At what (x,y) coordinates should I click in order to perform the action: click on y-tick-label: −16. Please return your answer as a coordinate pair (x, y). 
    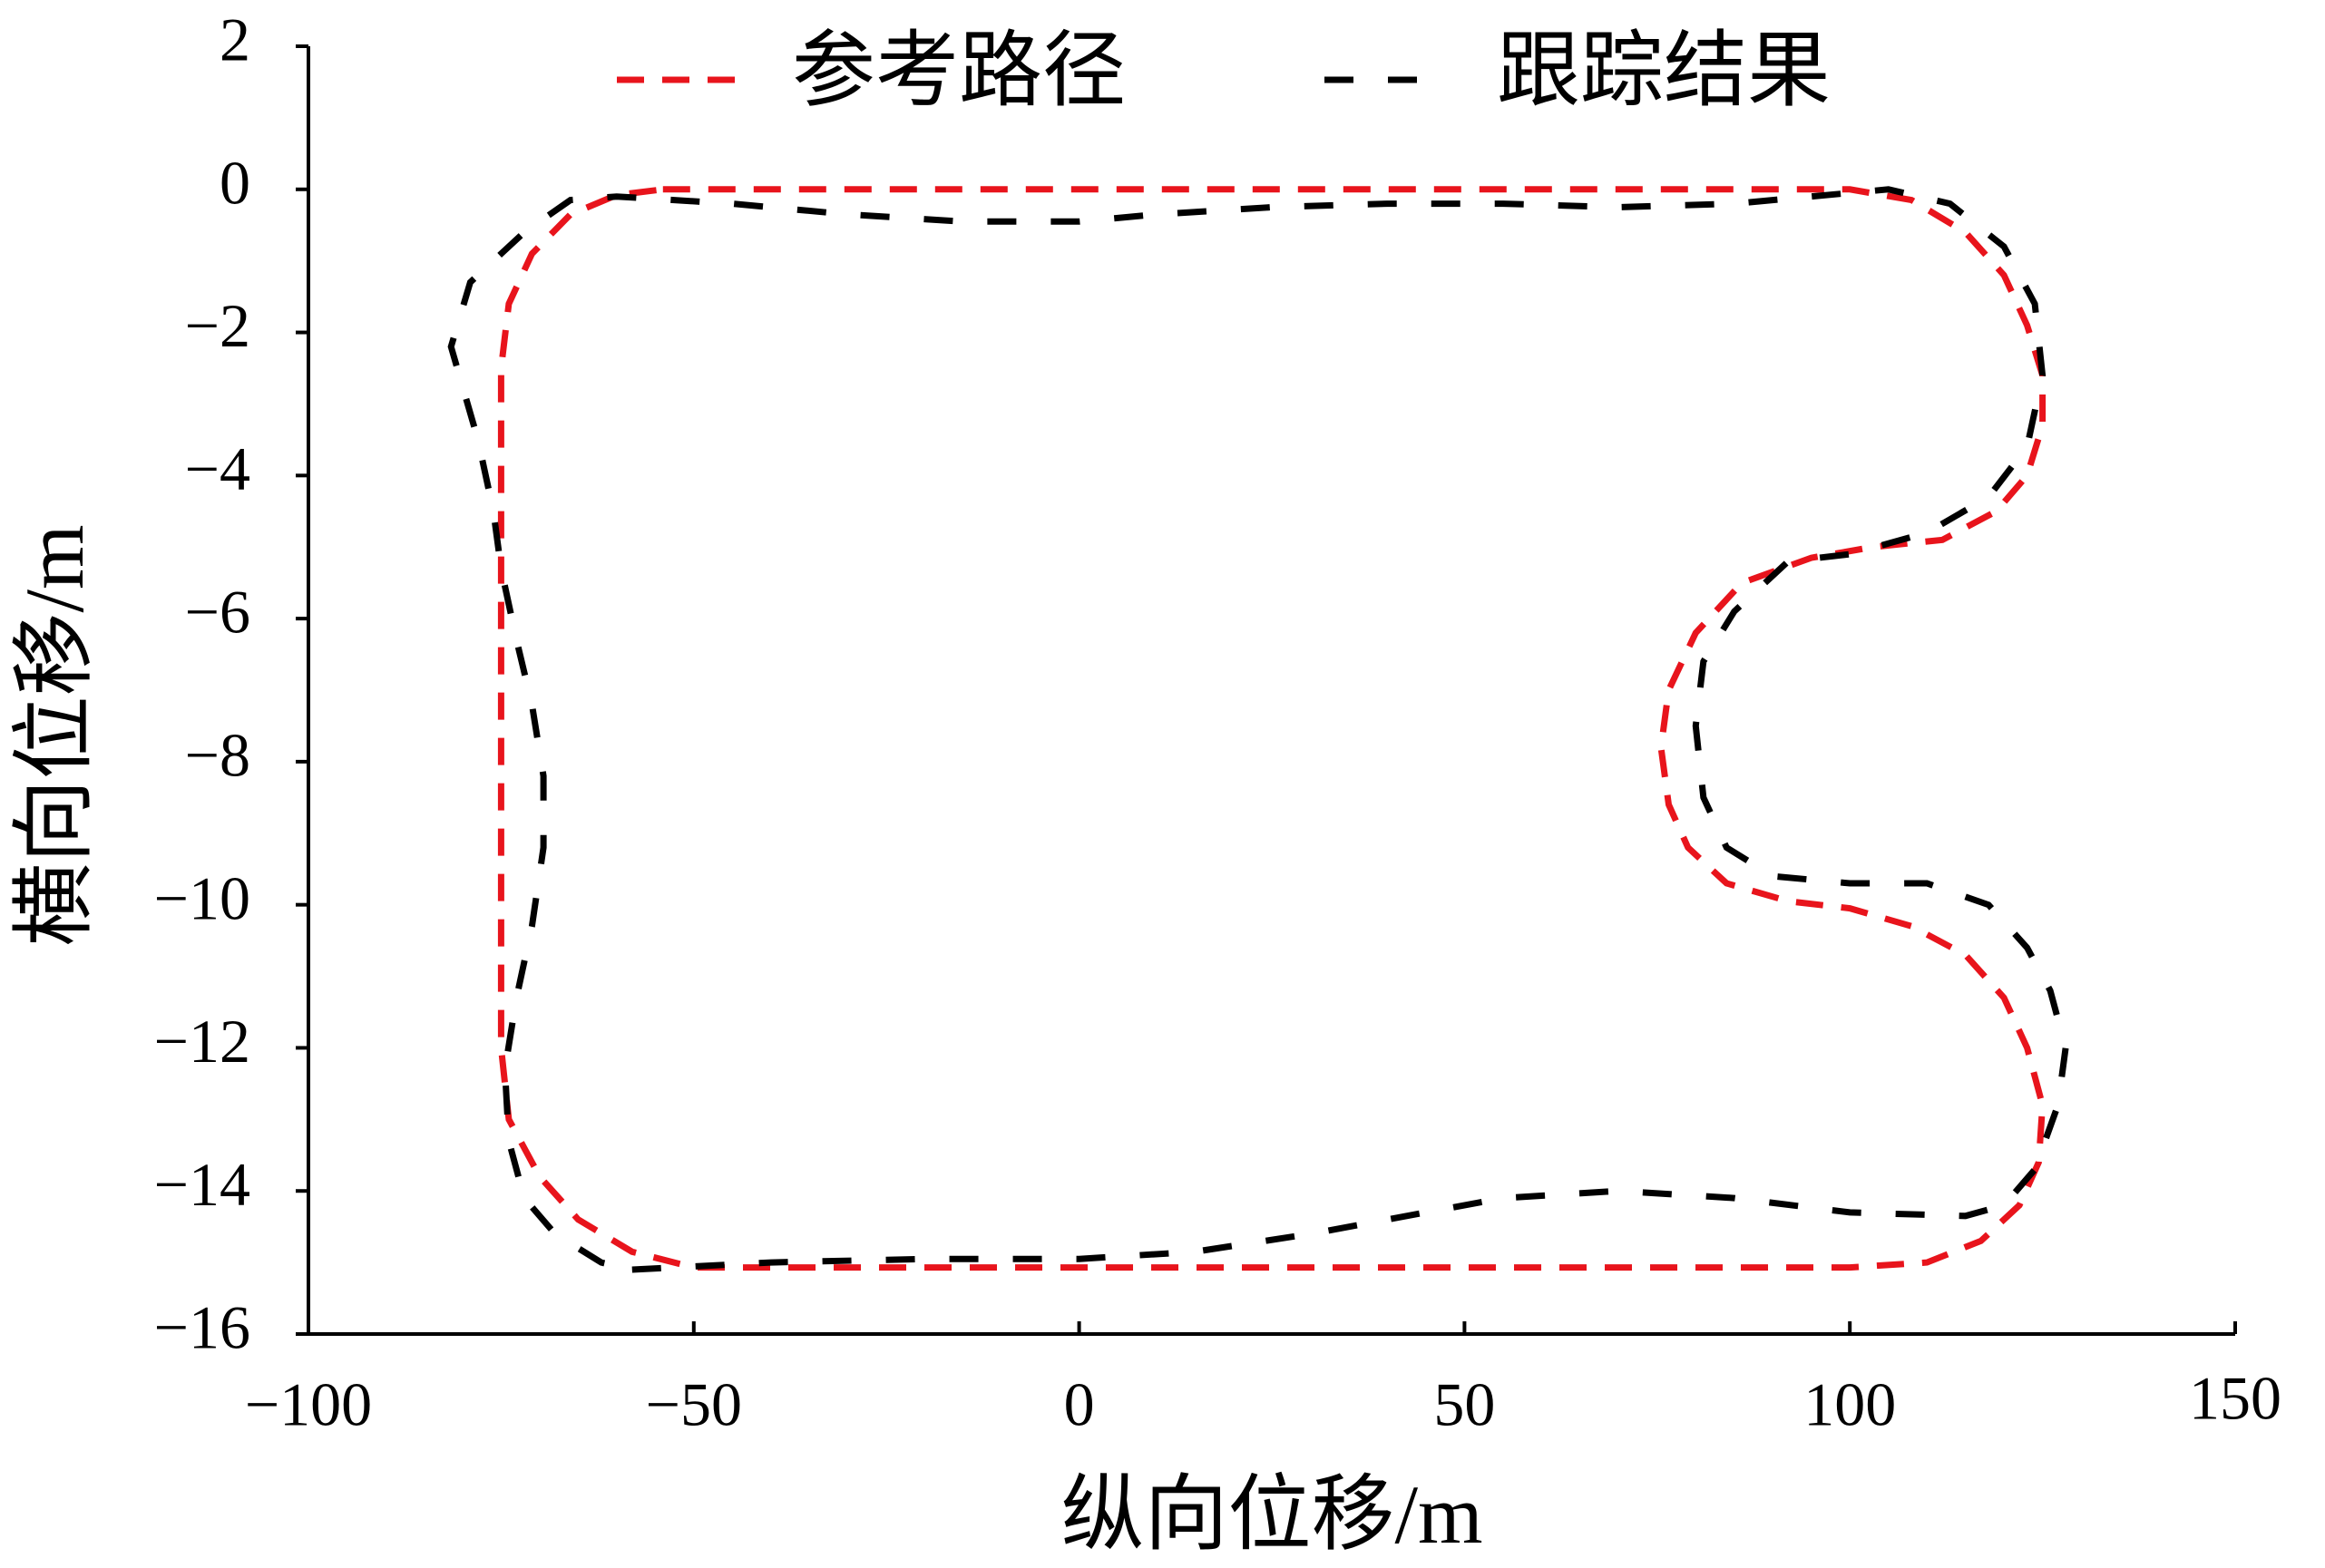
    Looking at the image, I should click on (202, 1327).